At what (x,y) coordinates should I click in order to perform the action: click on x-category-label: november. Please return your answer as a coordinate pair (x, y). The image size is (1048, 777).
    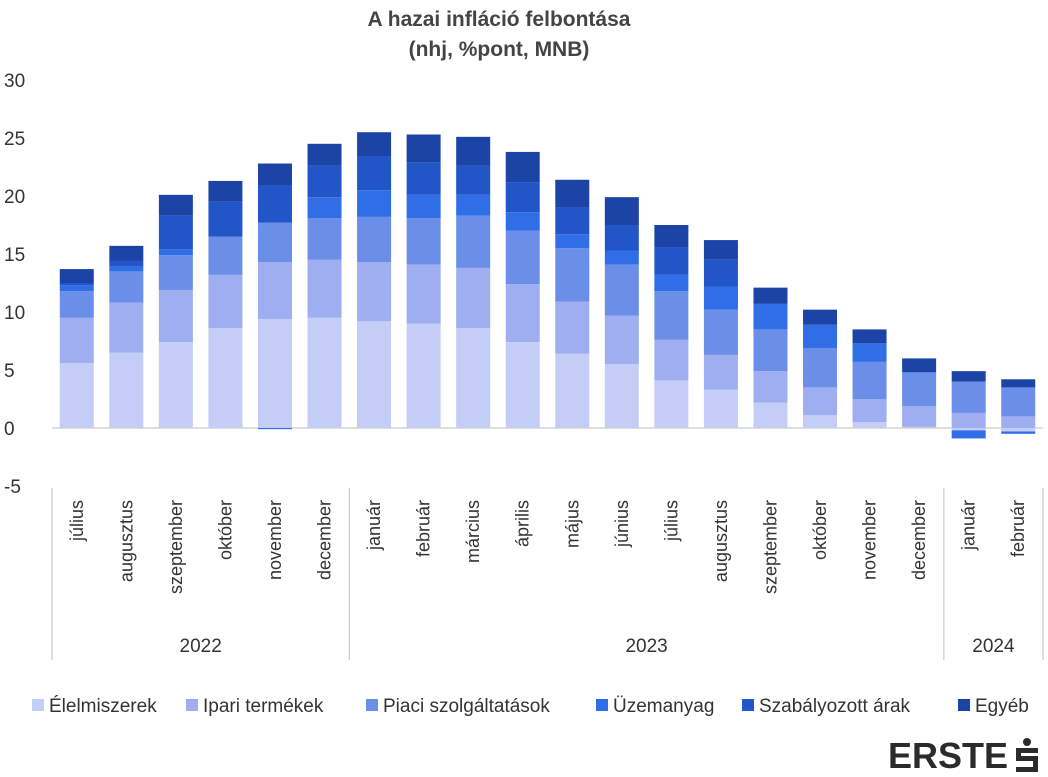
    Looking at the image, I should click on (870, 540).